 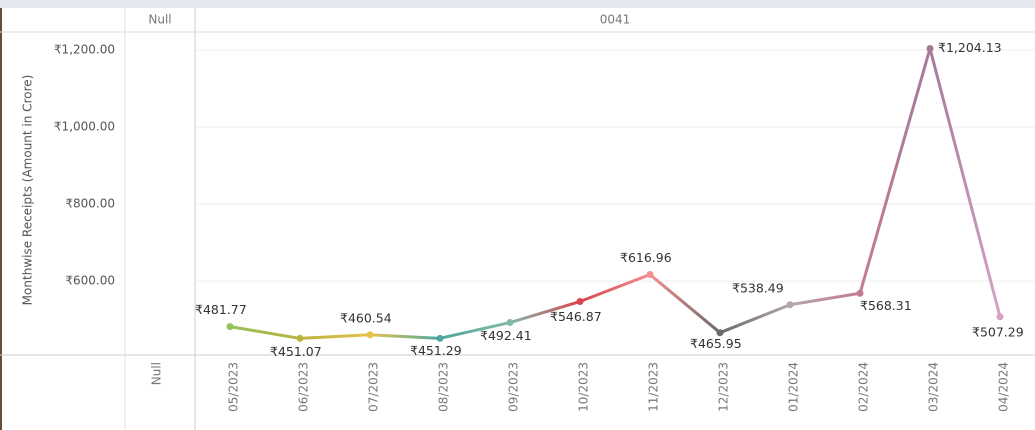 What do you see at coordinates (90, 204) in the screenshot?
I see `y-tick-label: ₹800.00` at bounding box center [90, 204].